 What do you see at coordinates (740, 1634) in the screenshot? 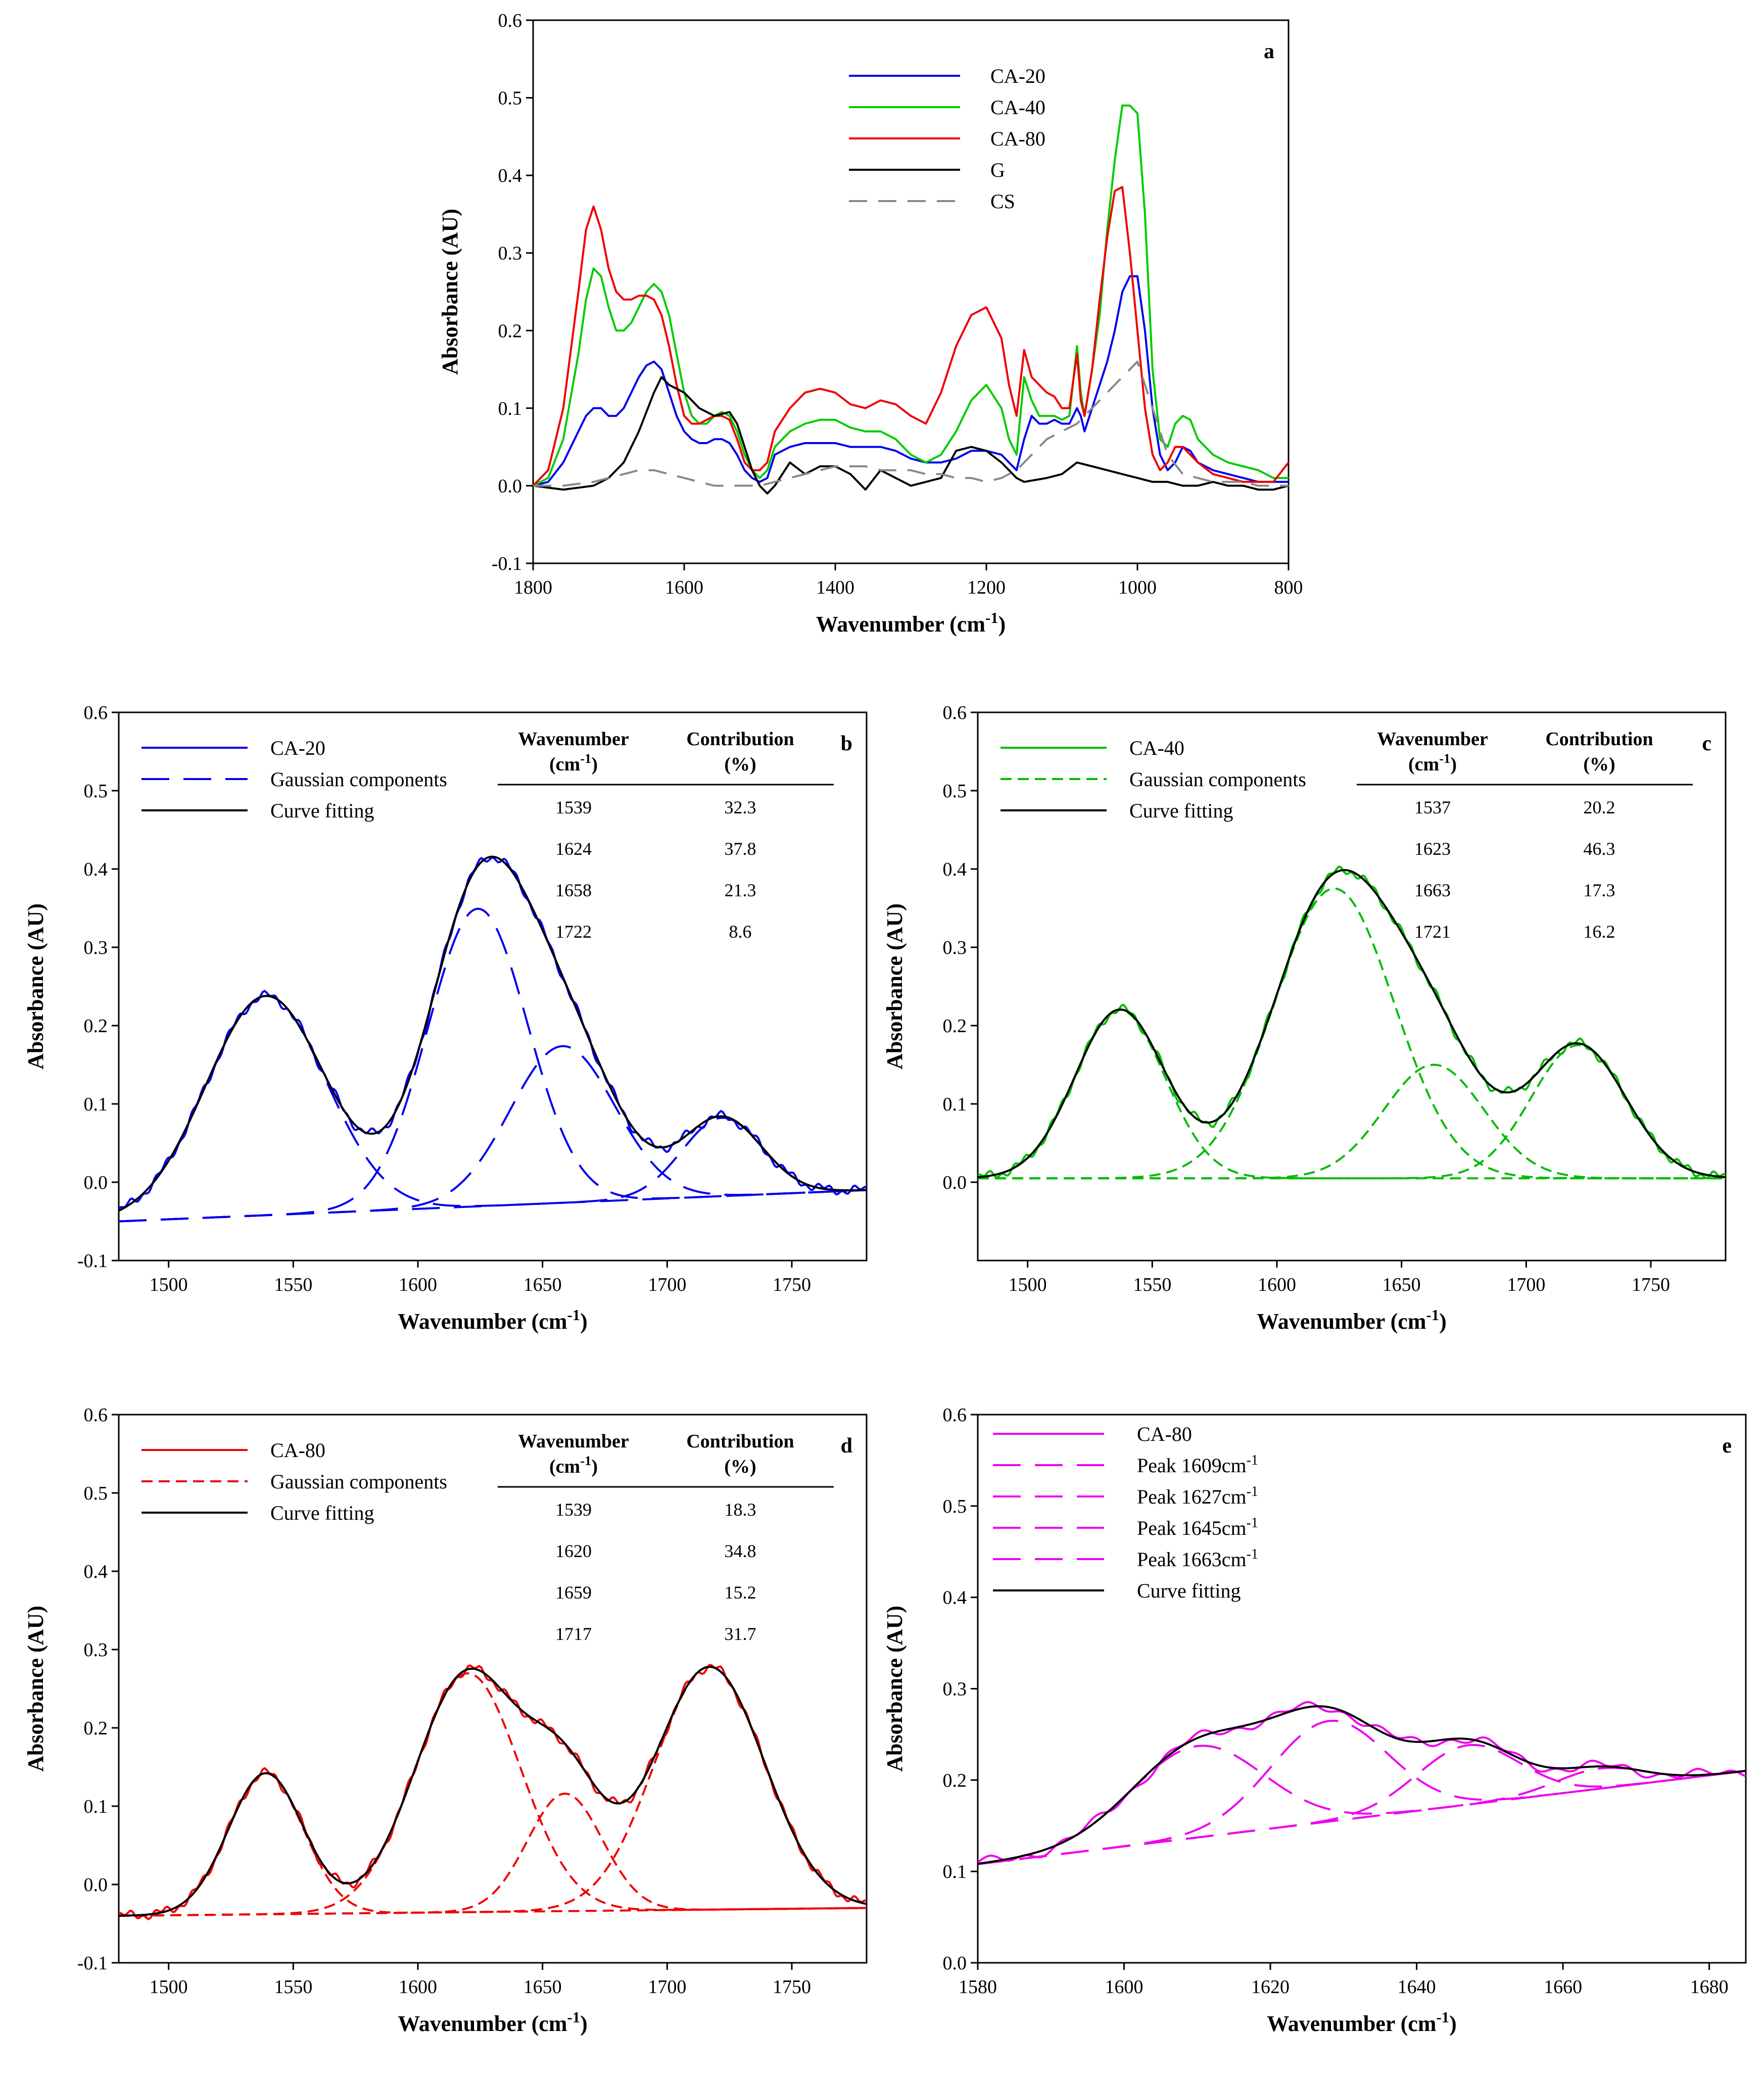
I see `table-cell-contribution: 31.7` at bounding box center [740, 1634].